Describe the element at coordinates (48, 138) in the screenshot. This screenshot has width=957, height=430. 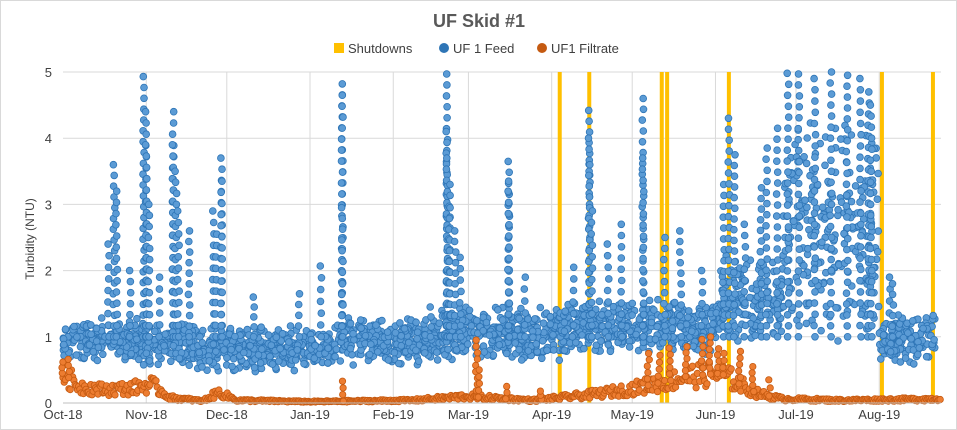
I see `y-tick-label: 4` at that location.